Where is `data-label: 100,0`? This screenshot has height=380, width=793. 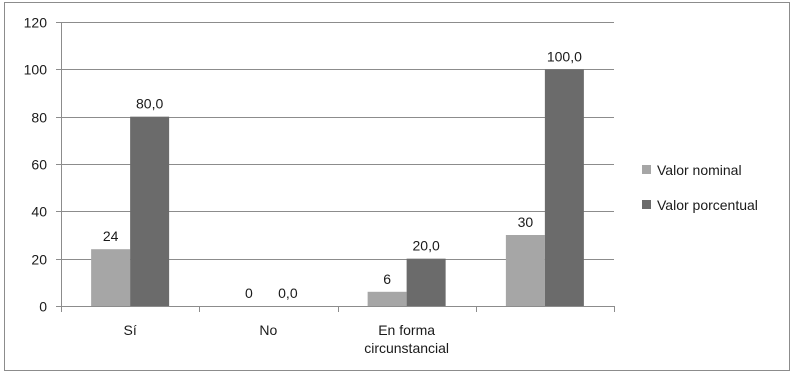 data-label: 100,0 is located at coordinates (564, 56).